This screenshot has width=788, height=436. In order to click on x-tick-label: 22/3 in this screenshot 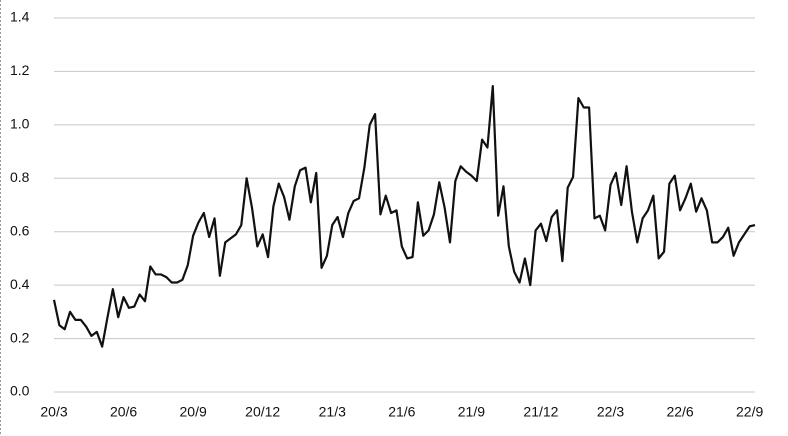, I will do `click(610, 412)`.